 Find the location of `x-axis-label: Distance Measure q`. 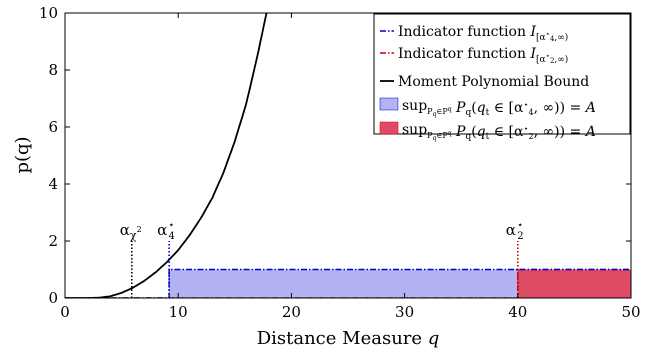

x-axis-label: Distance Measure q is located at coordinates (348, 338).